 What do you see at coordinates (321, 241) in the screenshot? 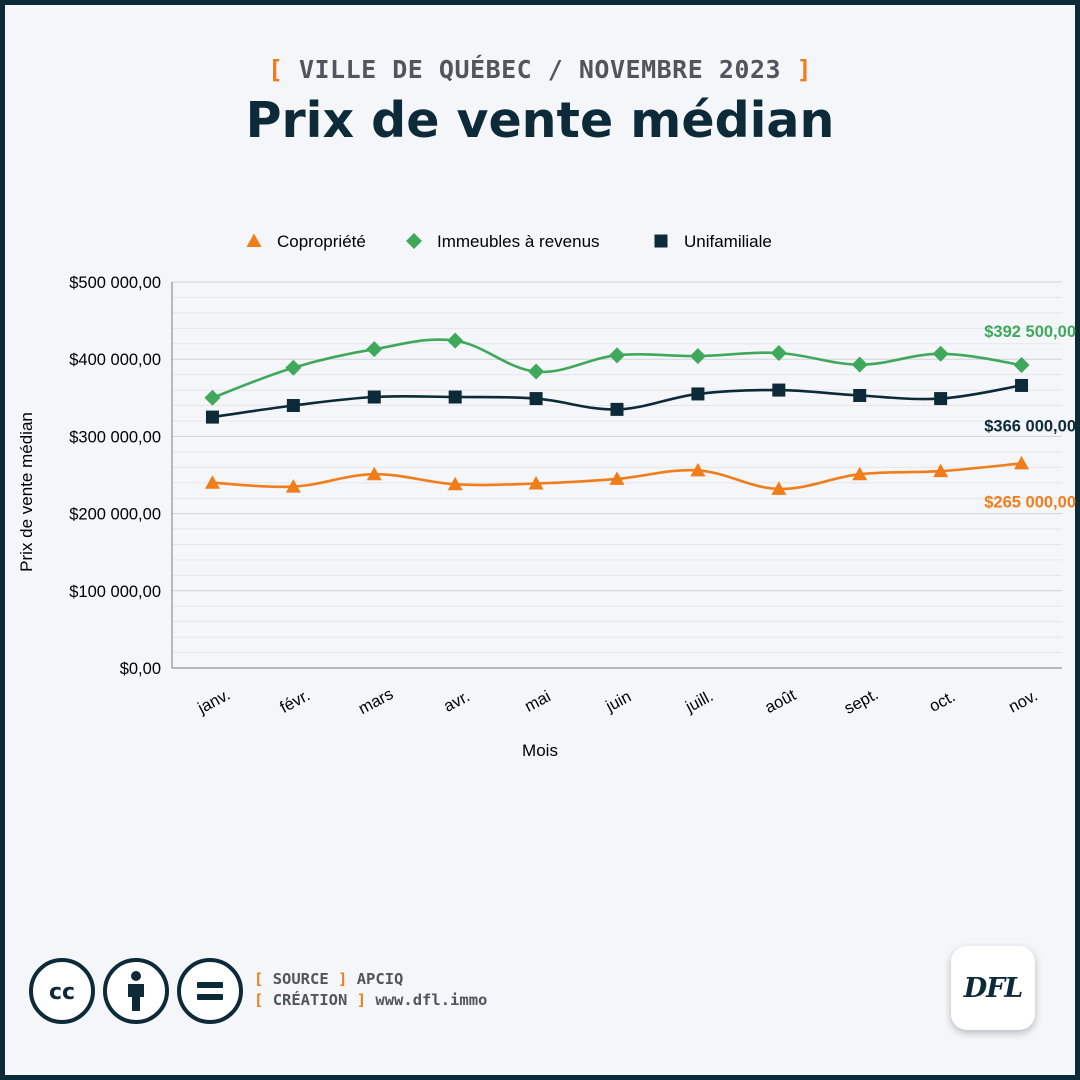
I see `legend-label: Copropriété` at bounding box center [321, 241].